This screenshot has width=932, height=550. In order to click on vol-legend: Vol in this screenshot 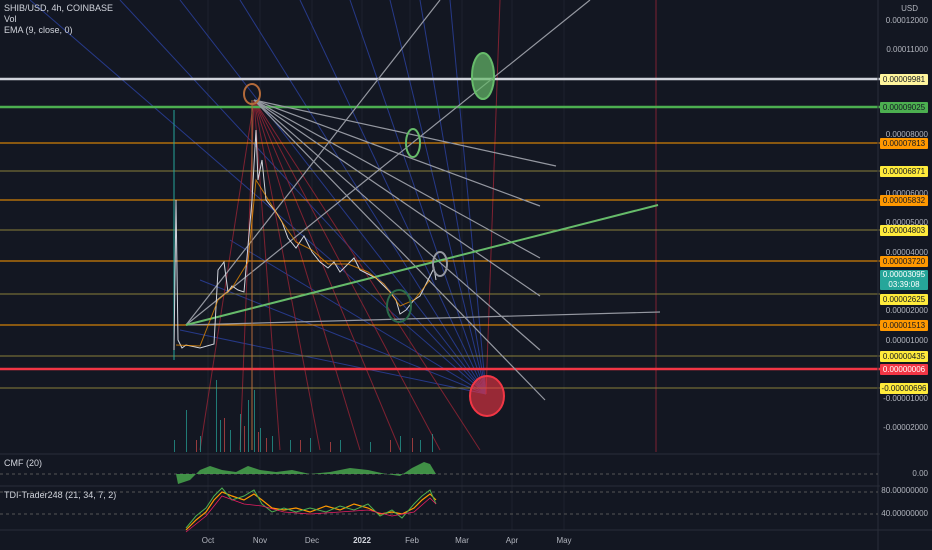, I will do `click(10, 19)`.